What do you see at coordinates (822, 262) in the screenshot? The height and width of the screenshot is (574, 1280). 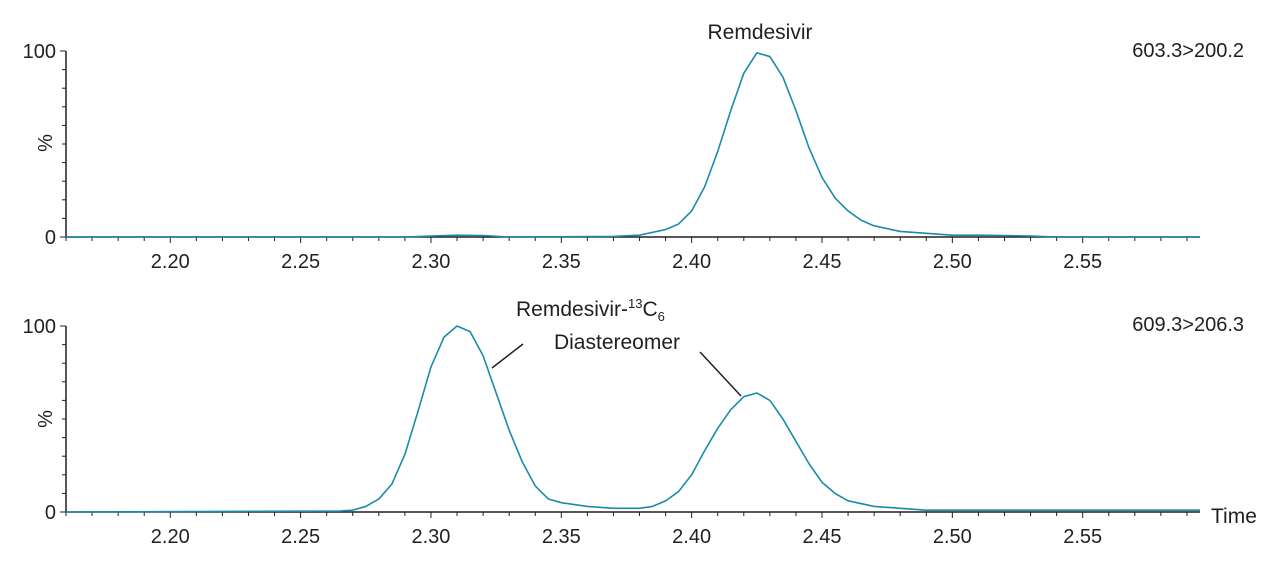 I see `panel1-x-tick-label: 2.45` at bounding box center [822, 262].